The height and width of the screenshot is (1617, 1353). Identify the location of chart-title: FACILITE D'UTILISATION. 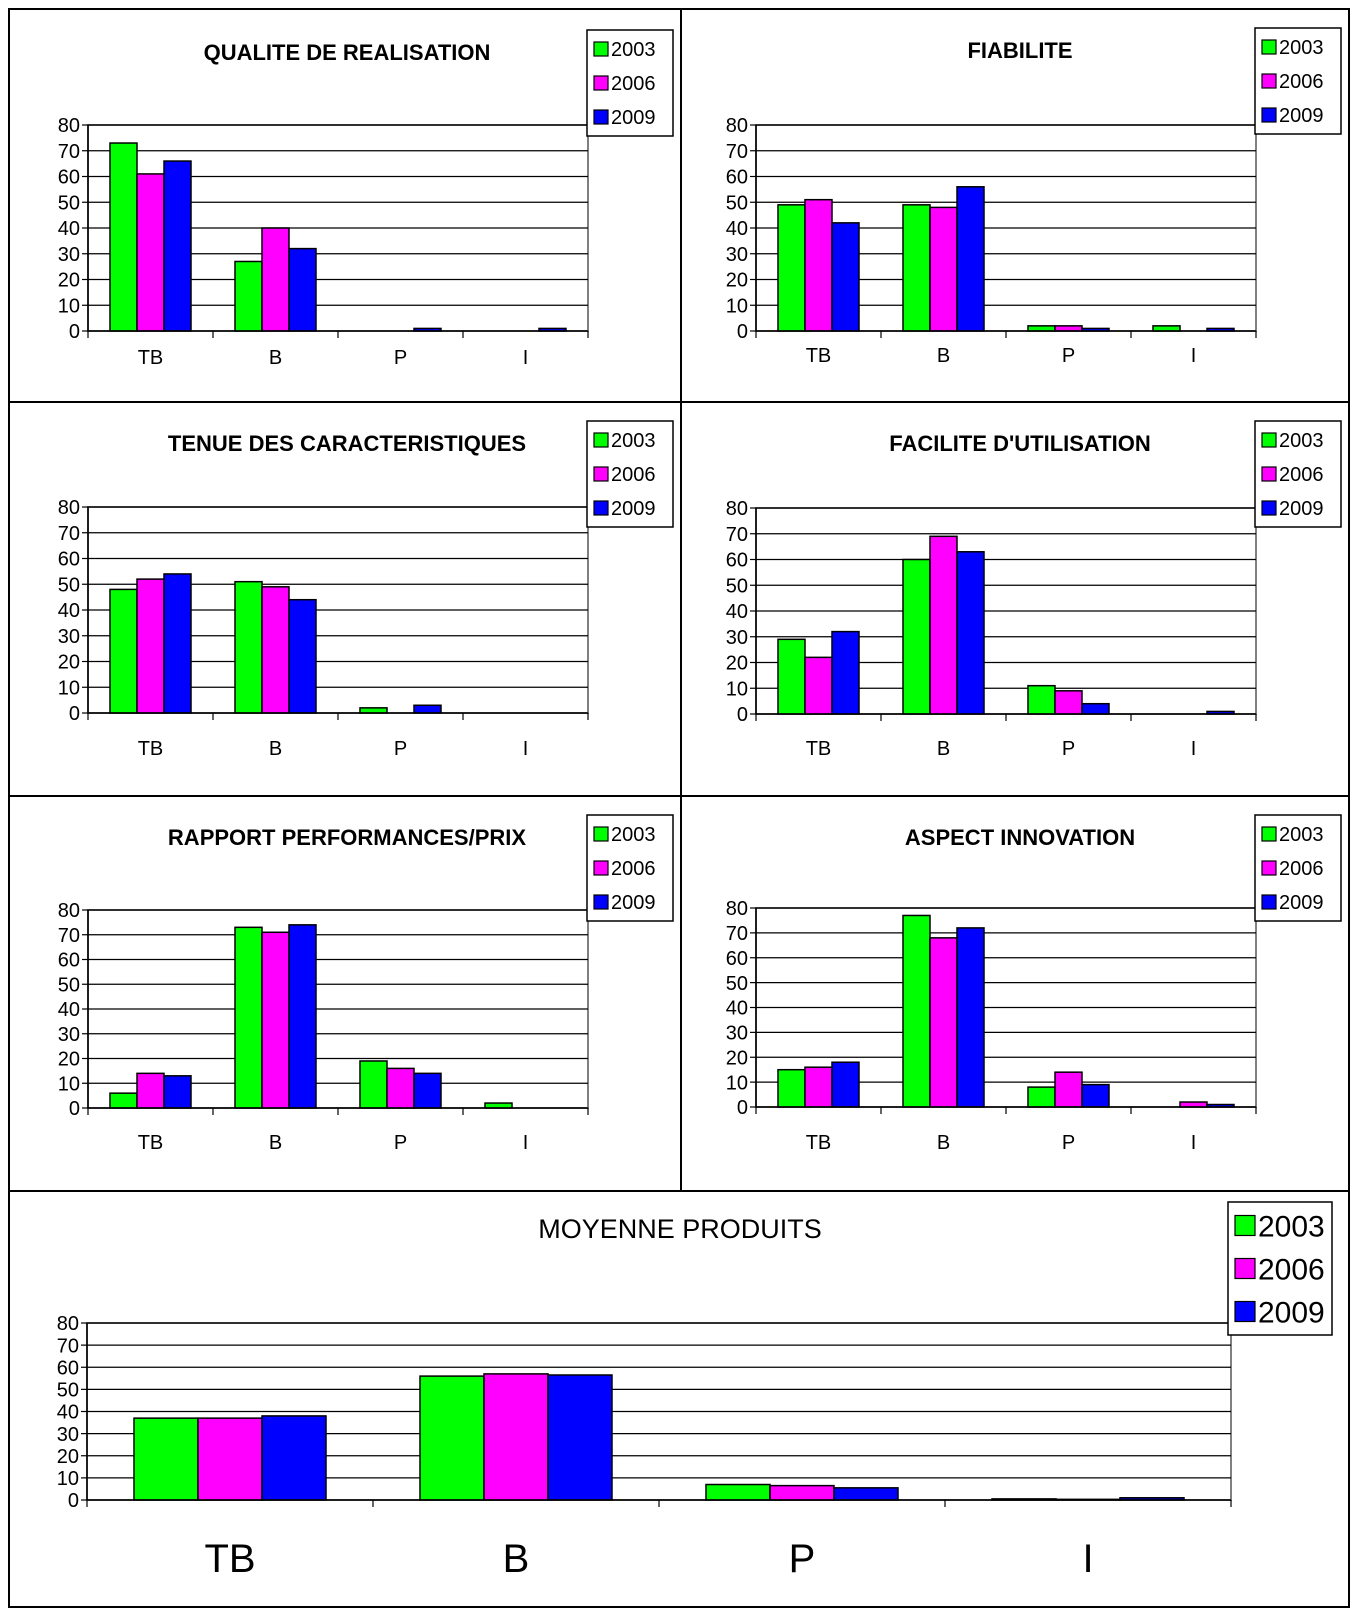
(1019, 443).